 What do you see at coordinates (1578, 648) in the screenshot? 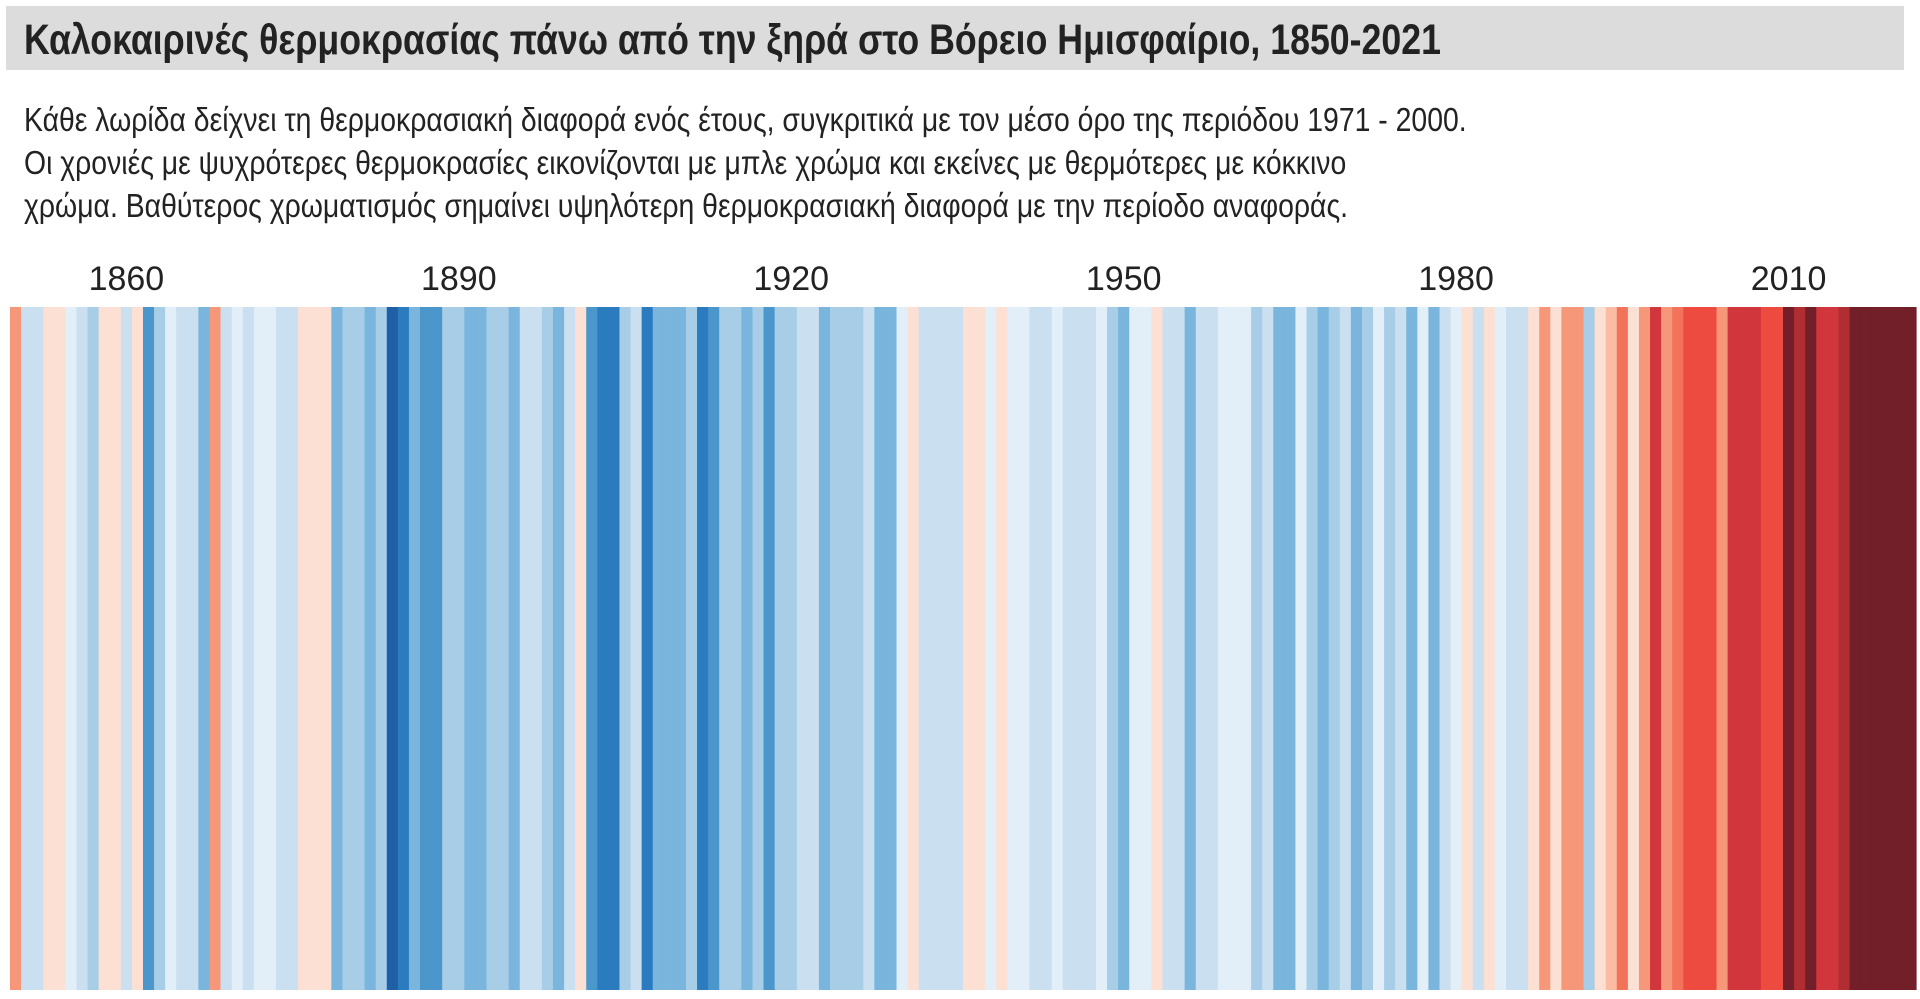
I see `stripe-1991` at bounding box center [1578, 648].